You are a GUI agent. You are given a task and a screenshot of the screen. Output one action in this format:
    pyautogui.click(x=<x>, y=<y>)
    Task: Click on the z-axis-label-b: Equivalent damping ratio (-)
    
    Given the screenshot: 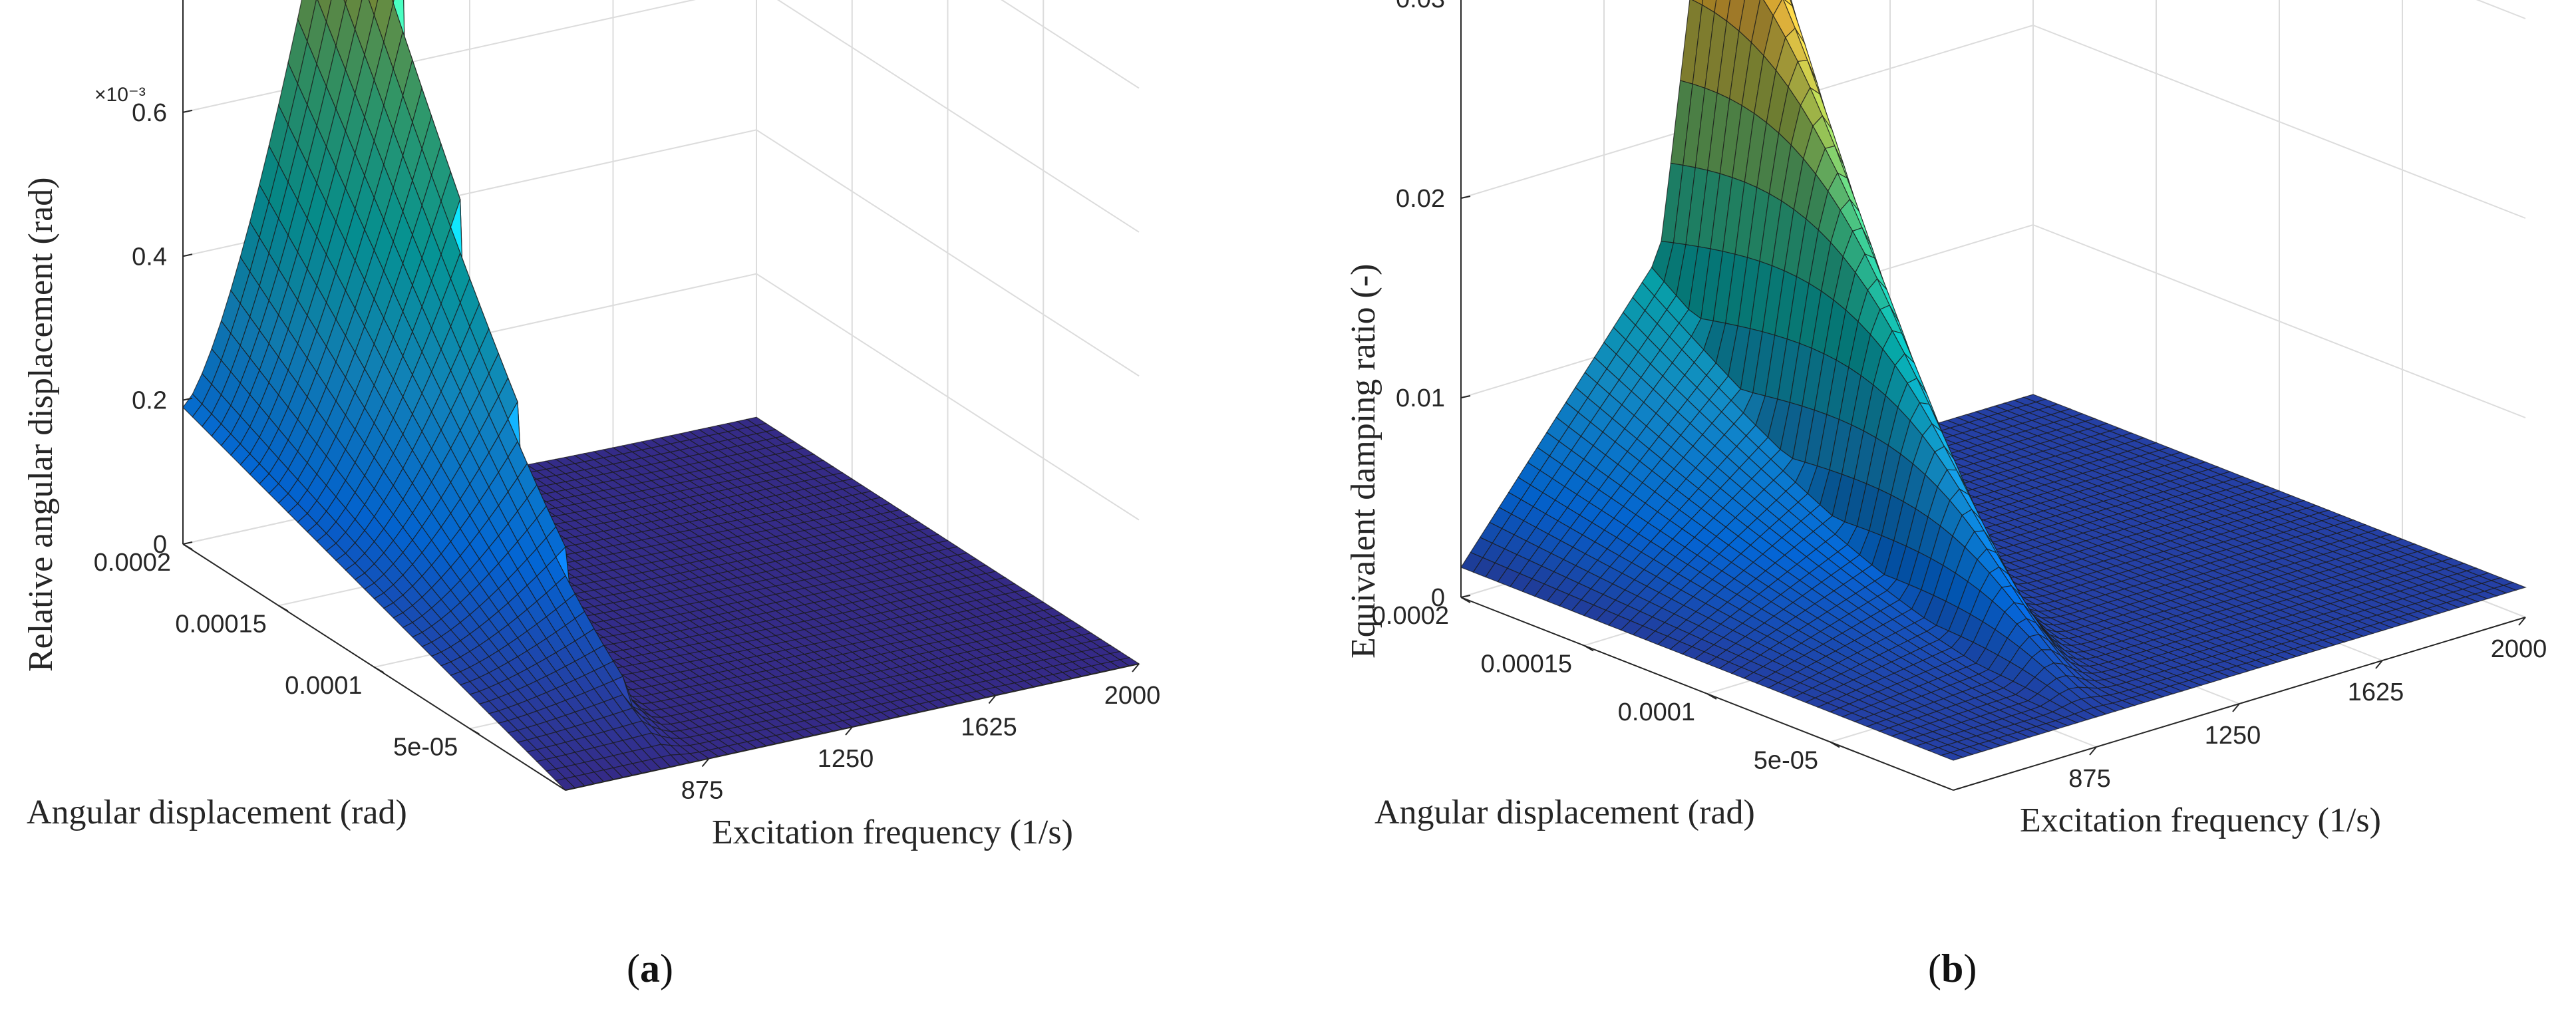 What is the action you would take?
    pyautogui.click(x=1363, y=461)
    